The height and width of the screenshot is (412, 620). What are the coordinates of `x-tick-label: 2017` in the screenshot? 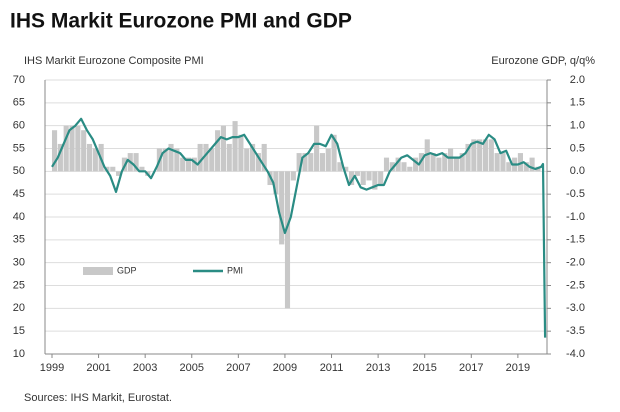 It's located at (471, 368).